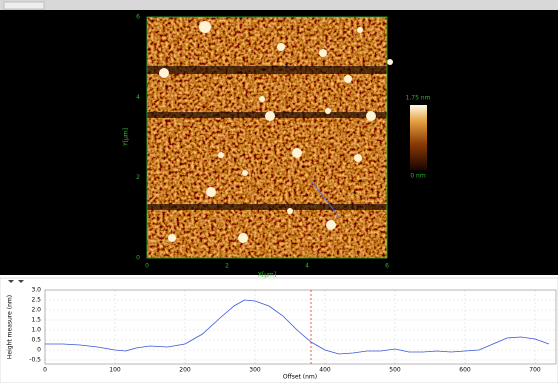  What do you see at coordinates (307, 266) in the screenshot?
I see `image-x-tick-label: 4` at bounding box center [307, 266].